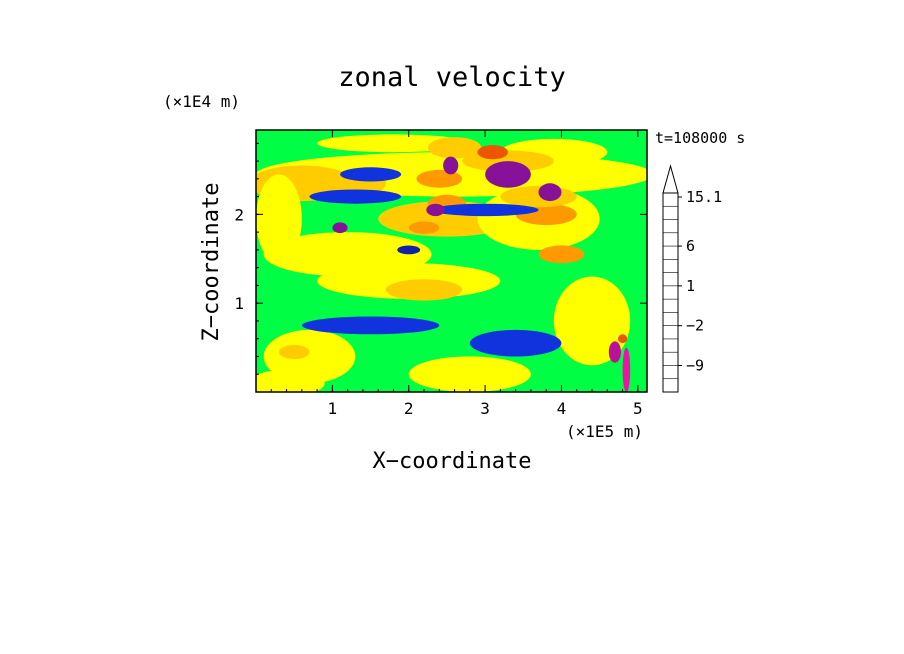  What do you see at coordinates (604, 431) in the screenshot?
I see `x-unit-label: (×1E5 m)` at bounding box center [604, 431].